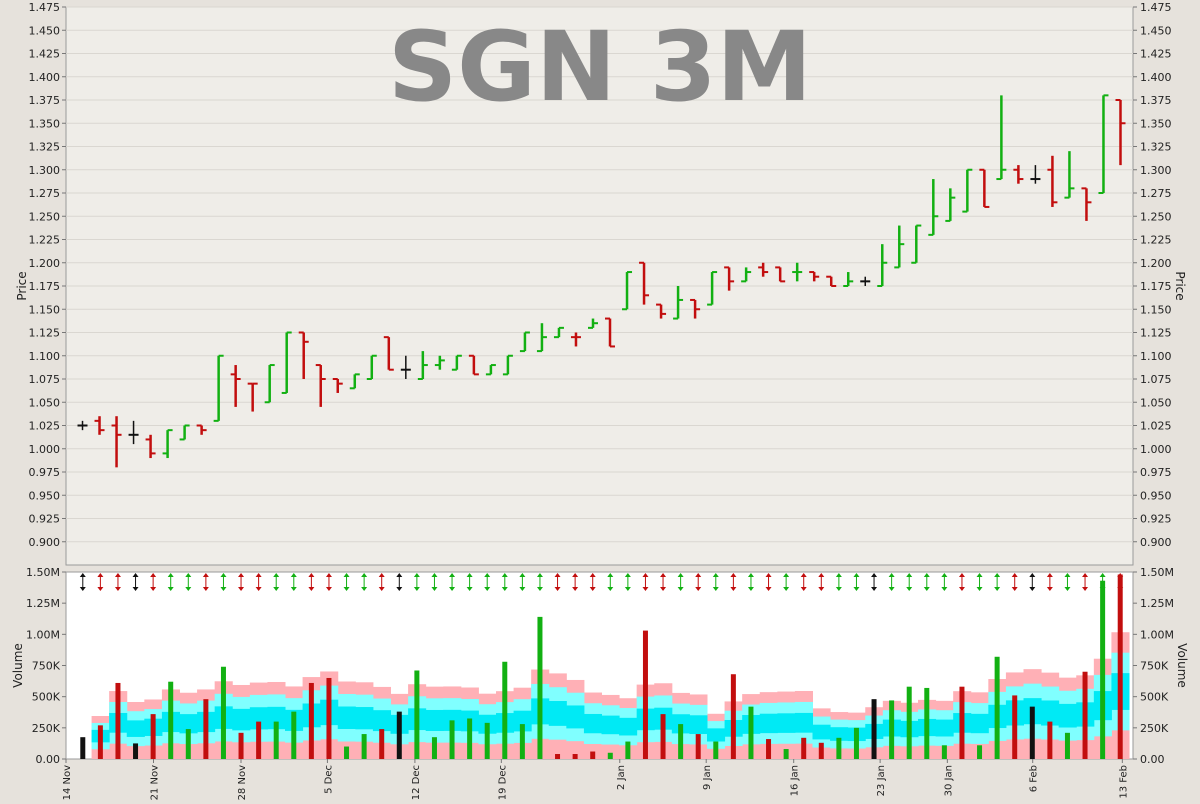 The width and height of the screenshot is (1200, 804). I want to click on price-tick-label-right: 1.325, so click(1156, 147).